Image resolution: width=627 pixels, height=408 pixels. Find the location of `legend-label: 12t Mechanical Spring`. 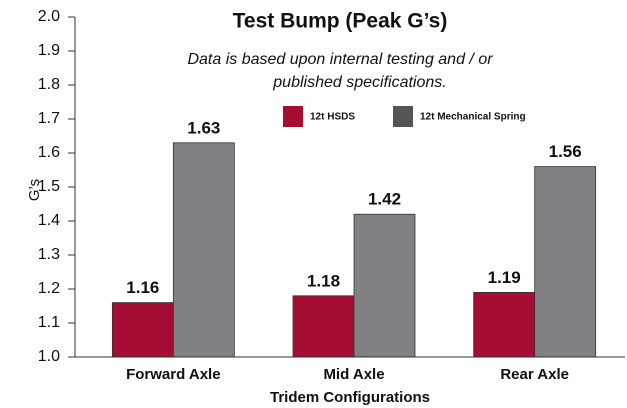

legend-label: 12t Mechanical Spring is located at coordinates (473, 117).